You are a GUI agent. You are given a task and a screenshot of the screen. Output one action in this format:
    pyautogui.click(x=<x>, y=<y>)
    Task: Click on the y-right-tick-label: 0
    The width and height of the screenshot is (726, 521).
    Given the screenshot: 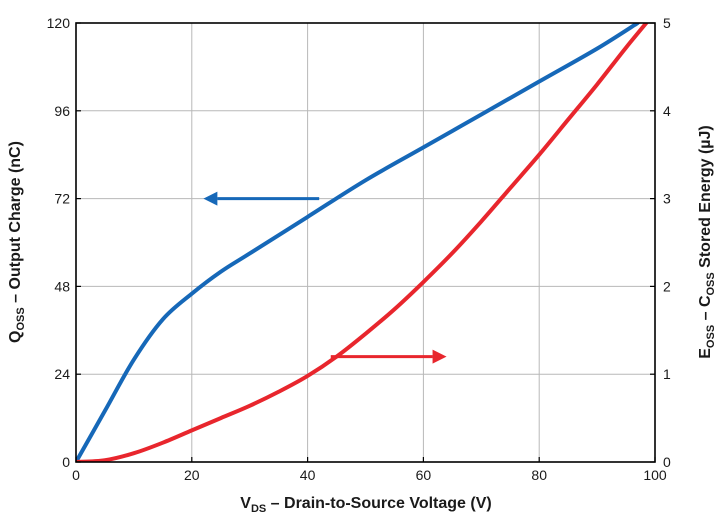 What is the action you would take?
    pyautogui.click(x=667, y=462)
    